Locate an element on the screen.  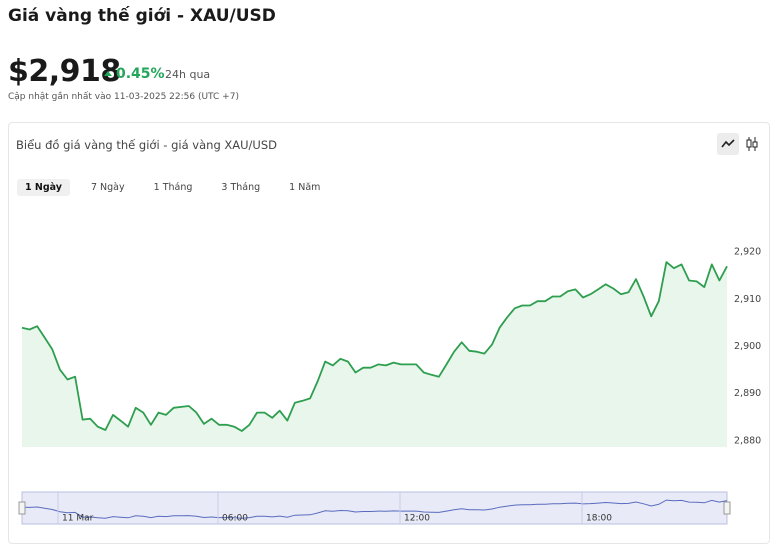
navigator-line is located at coordinates (374, 509).